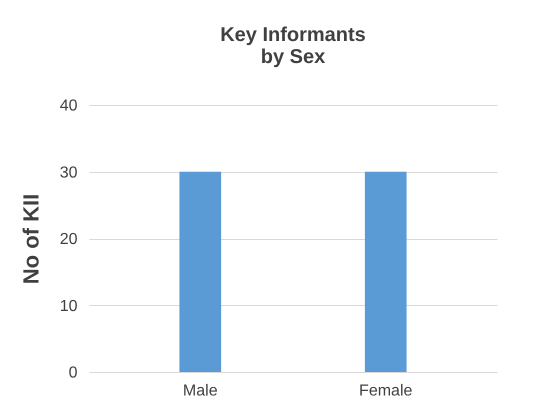 This screenshot has height=413, width=537. I want to click on x-tick-label: Male, so click(200, 391).